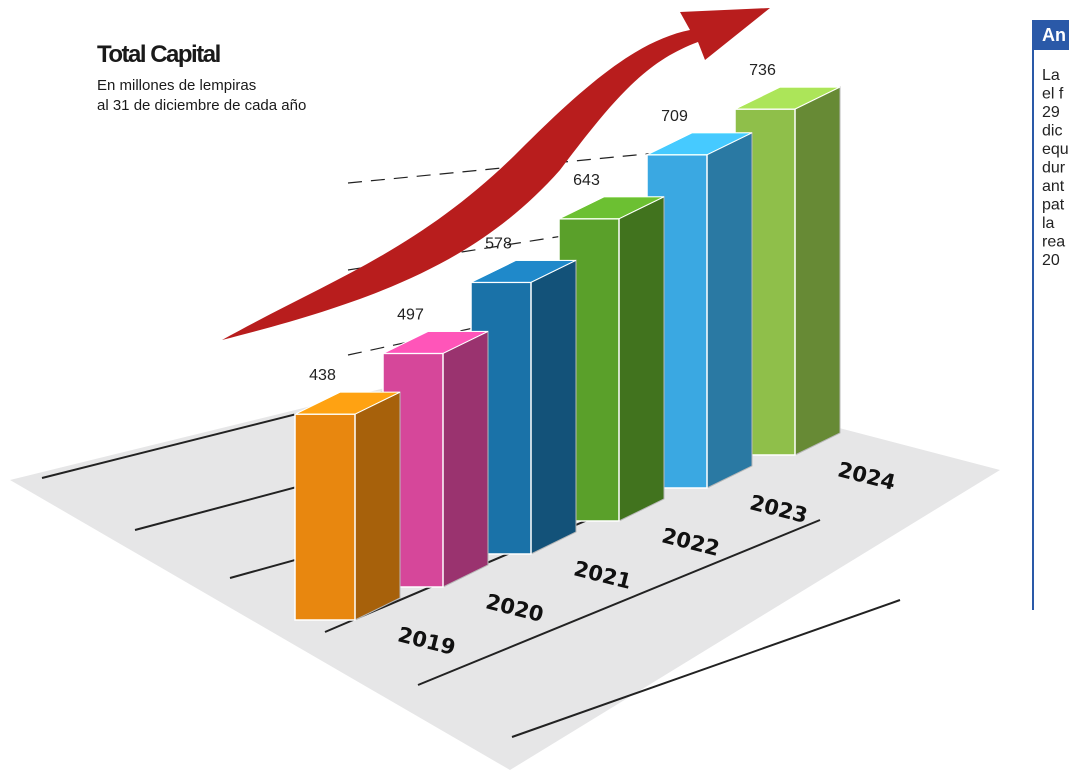 The image size is (1069, 776). Describe the element at coordinates (762, 70) in the screenshot. I see `value-label: 736` at that location.